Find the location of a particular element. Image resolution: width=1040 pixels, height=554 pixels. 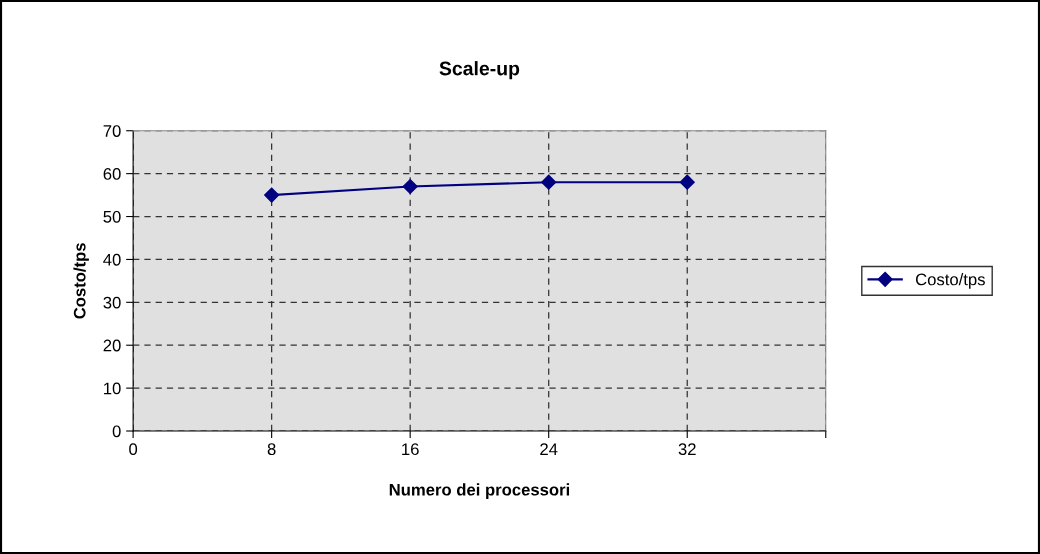

y-tick-label: 30 is located at coordinates (112, 302).